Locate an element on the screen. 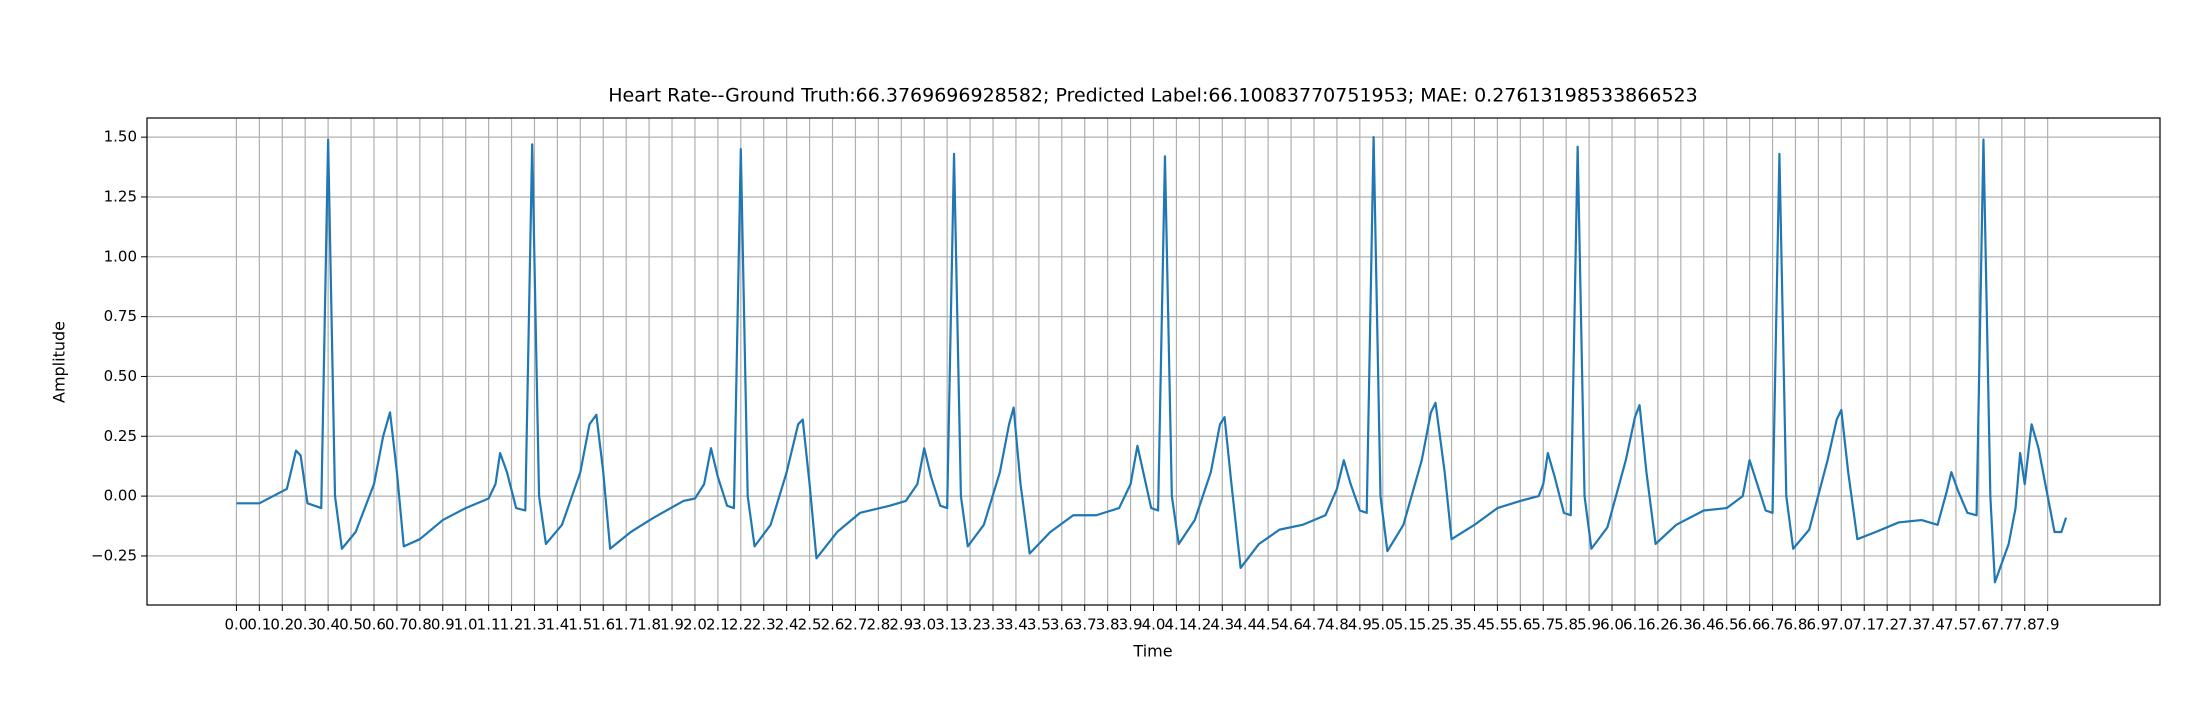 This screenshot has width=2211, height=723. x-tick-label: 5.3 is located at coordinates (1452, 625).